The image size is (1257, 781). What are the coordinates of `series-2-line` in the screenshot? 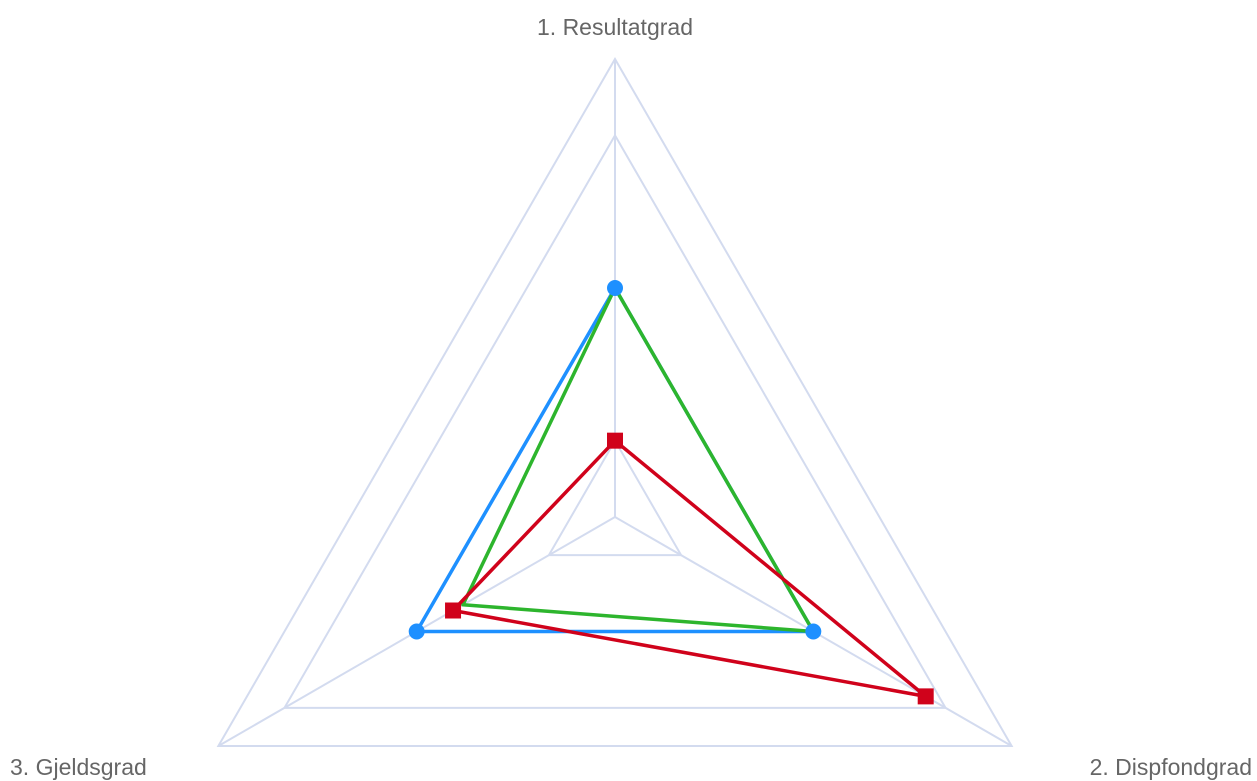 It's located at (638, 460).